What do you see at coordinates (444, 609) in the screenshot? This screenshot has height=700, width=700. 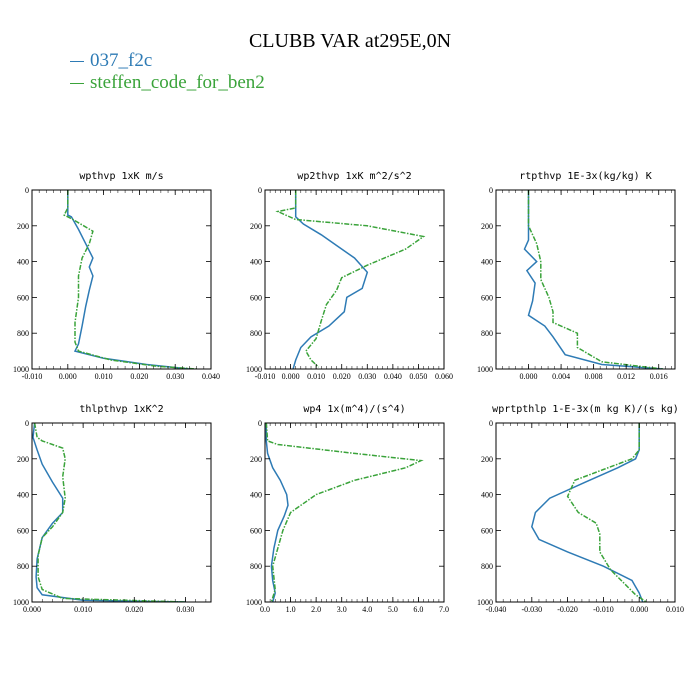 I see `x-tick-label: 7.0` at bounding box center [444, 609].